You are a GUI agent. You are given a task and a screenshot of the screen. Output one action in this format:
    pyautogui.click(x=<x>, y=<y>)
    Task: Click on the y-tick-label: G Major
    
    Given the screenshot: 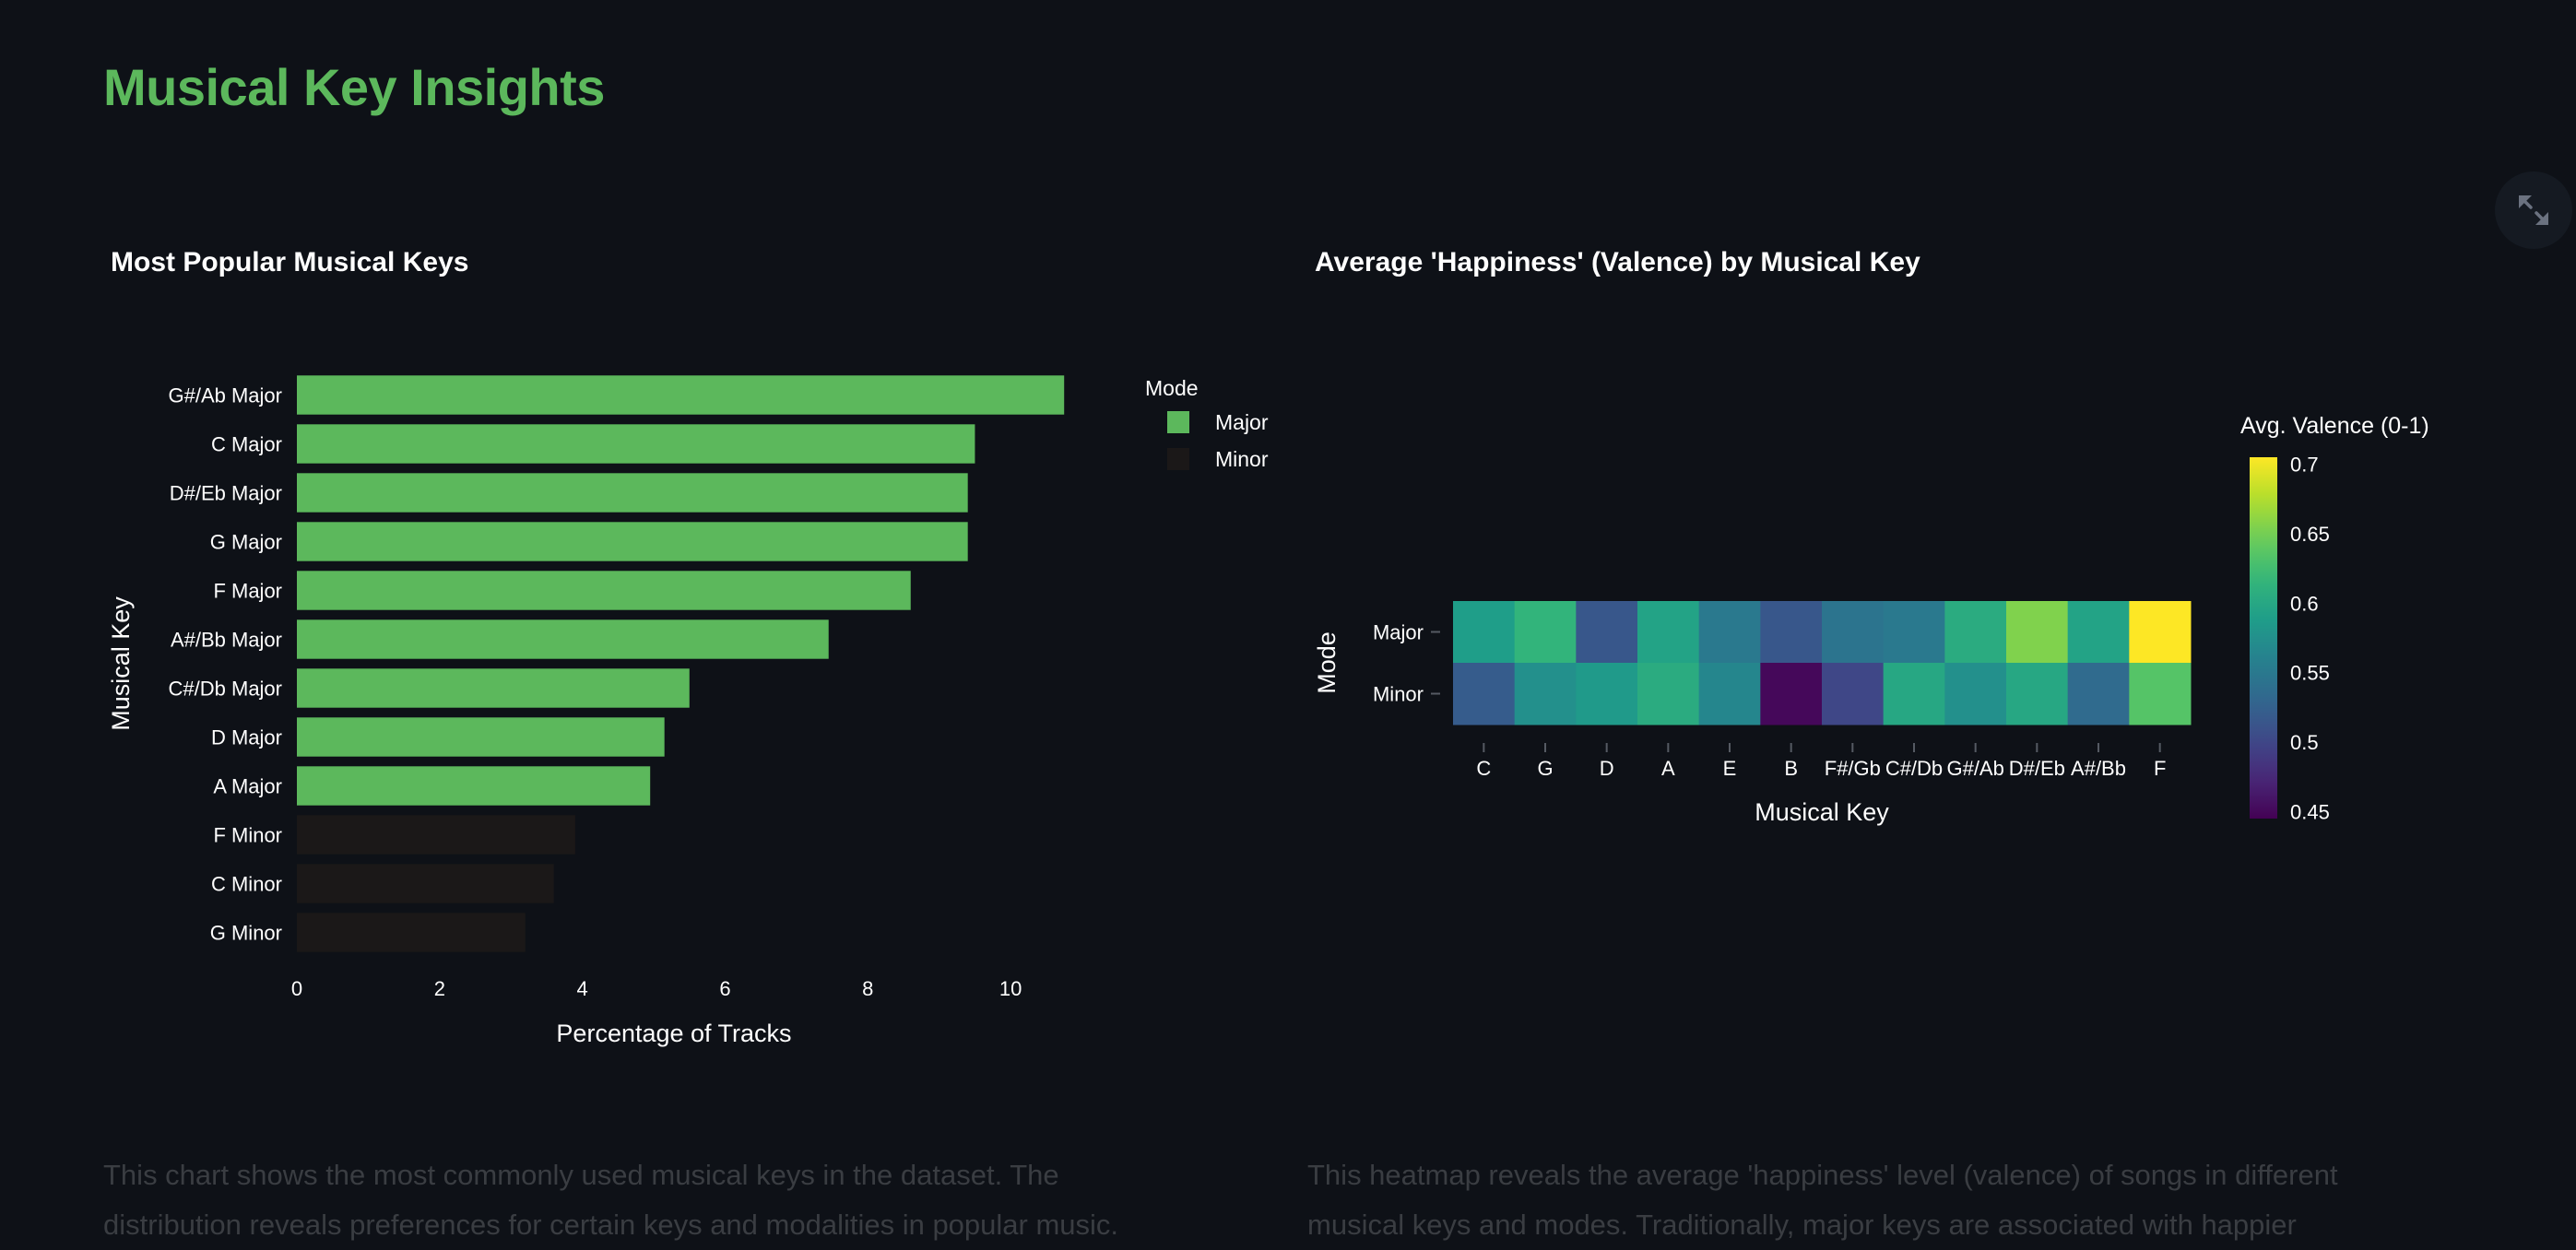 What is the action you would take?
    pyautogui.click(x=246, y=542)
    